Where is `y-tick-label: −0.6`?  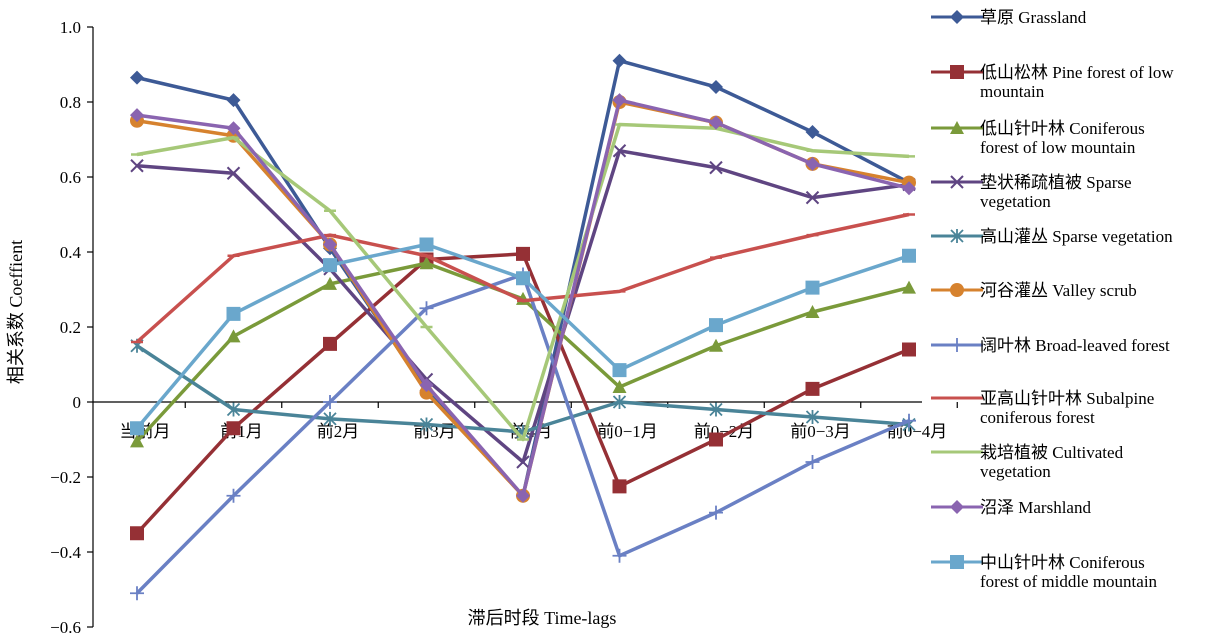
y-tick-label: −0.6 is located at coordinates (65, 627).